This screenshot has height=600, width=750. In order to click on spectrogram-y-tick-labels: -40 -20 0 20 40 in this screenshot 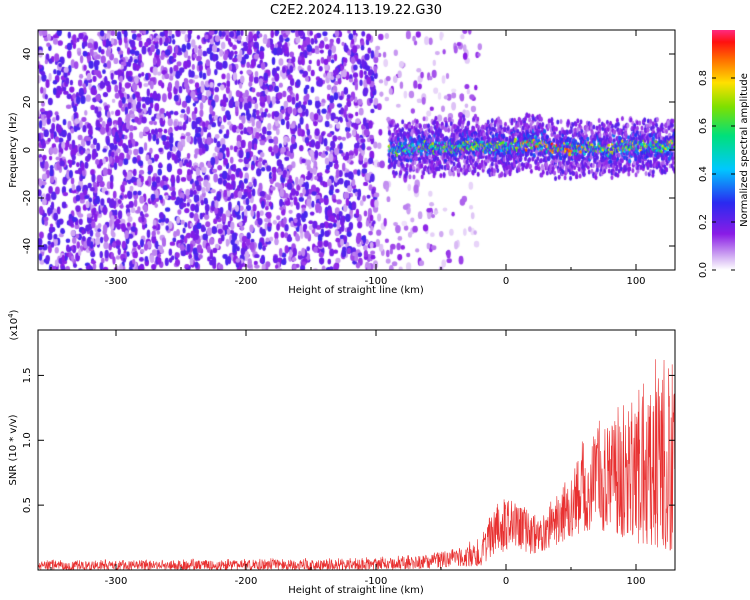, I will do `click(27, 151)`.